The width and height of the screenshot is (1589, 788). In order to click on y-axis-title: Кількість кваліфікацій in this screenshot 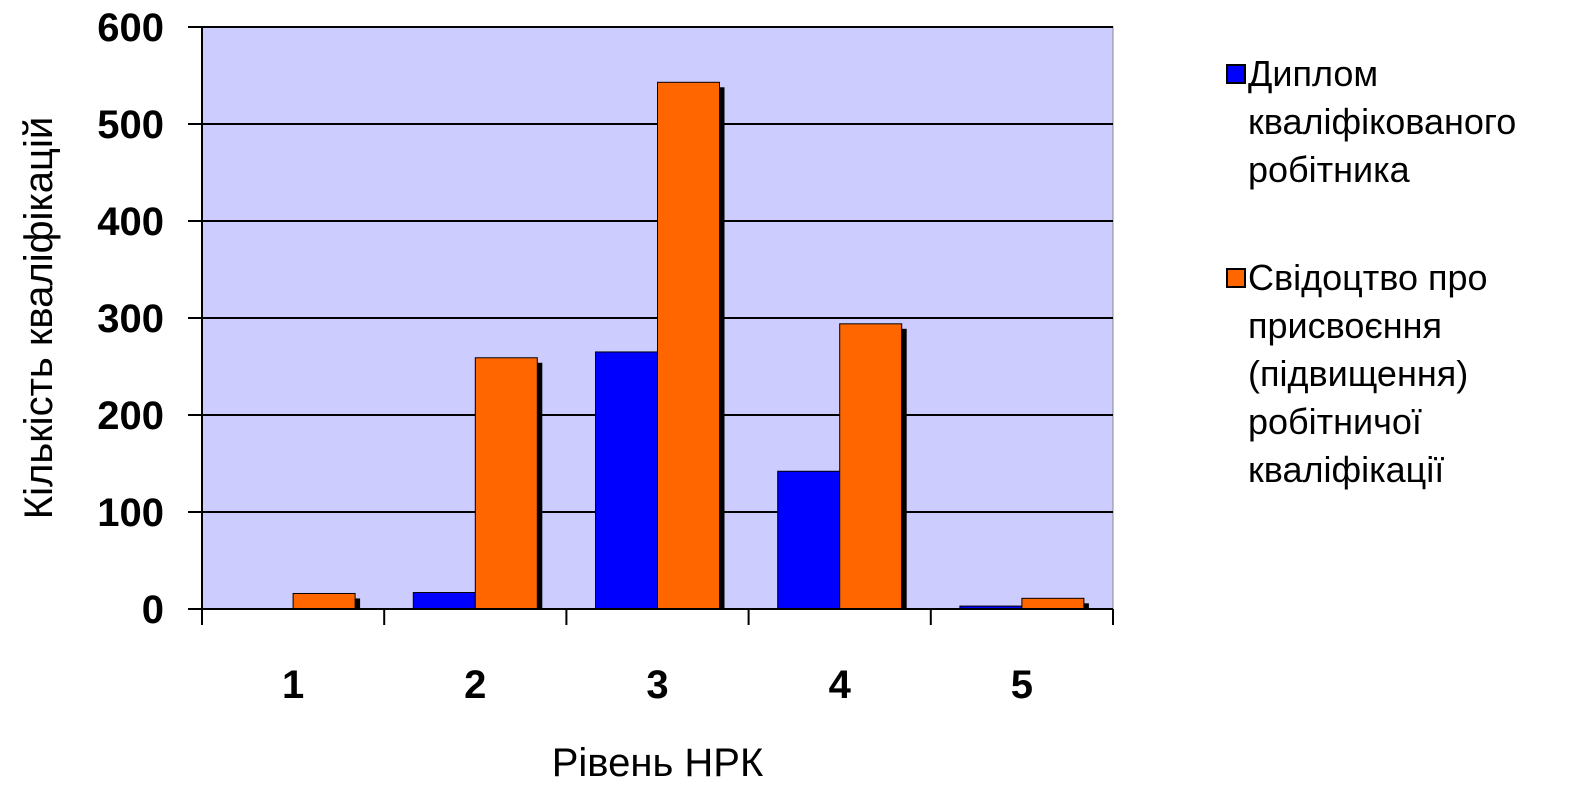, I will do `click(39, 318)`.